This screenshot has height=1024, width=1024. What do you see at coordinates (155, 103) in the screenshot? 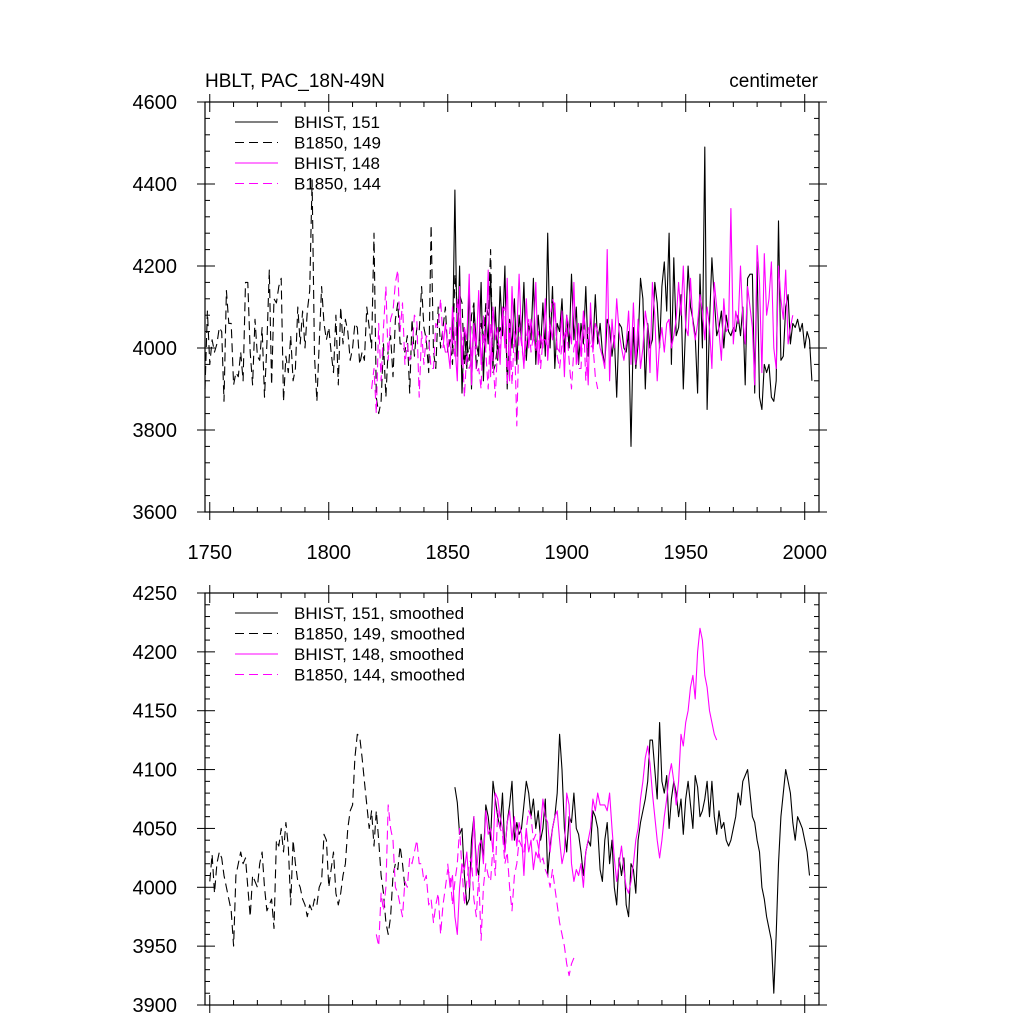
I see `y-tick-label: 4600` at bounding box center [155, 103].